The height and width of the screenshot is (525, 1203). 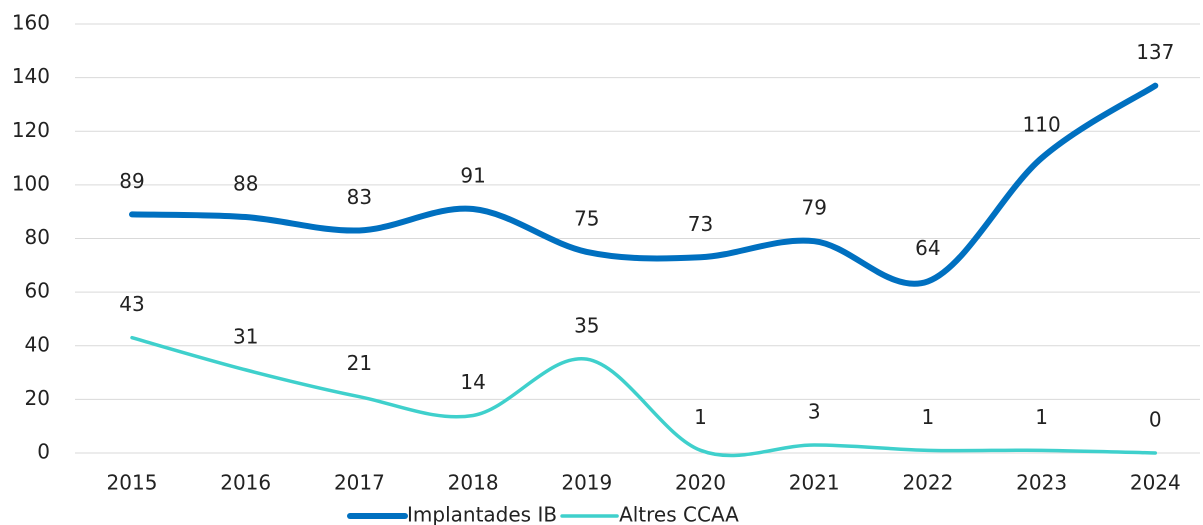 What do you see at coordinates (679, 514) in the screenshot?
I see `legend-label: Altres CCAA` at bounding box center [679, 514].